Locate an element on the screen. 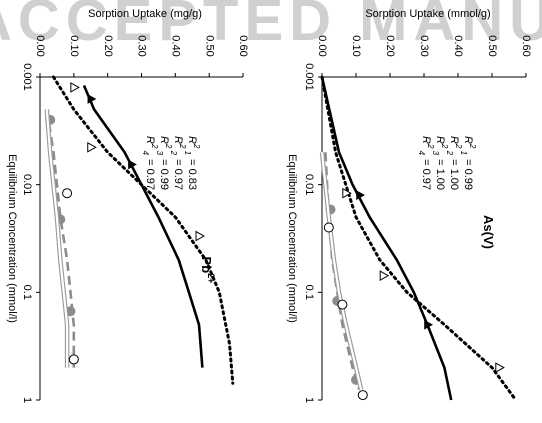 This screenshot has height=423, width=542. value-axis-label: Sorption Uptake (mmol/g) is located at coordinates (427, 14).